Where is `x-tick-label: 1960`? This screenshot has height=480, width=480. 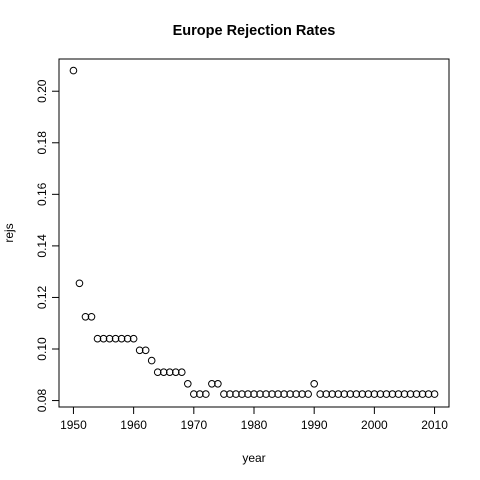 x-tick-label: 1960 is located at coordinates (133, 425).